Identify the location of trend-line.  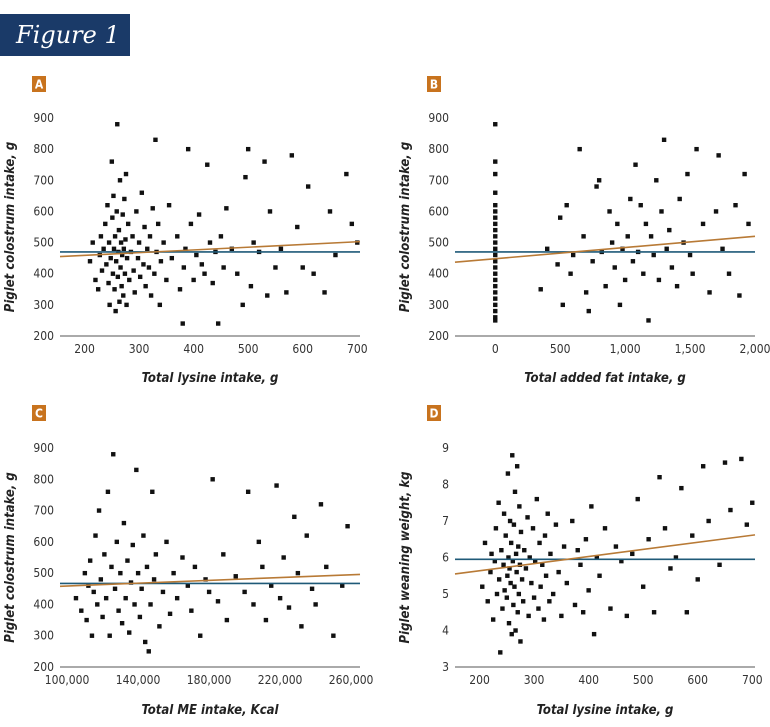
(605, 249).